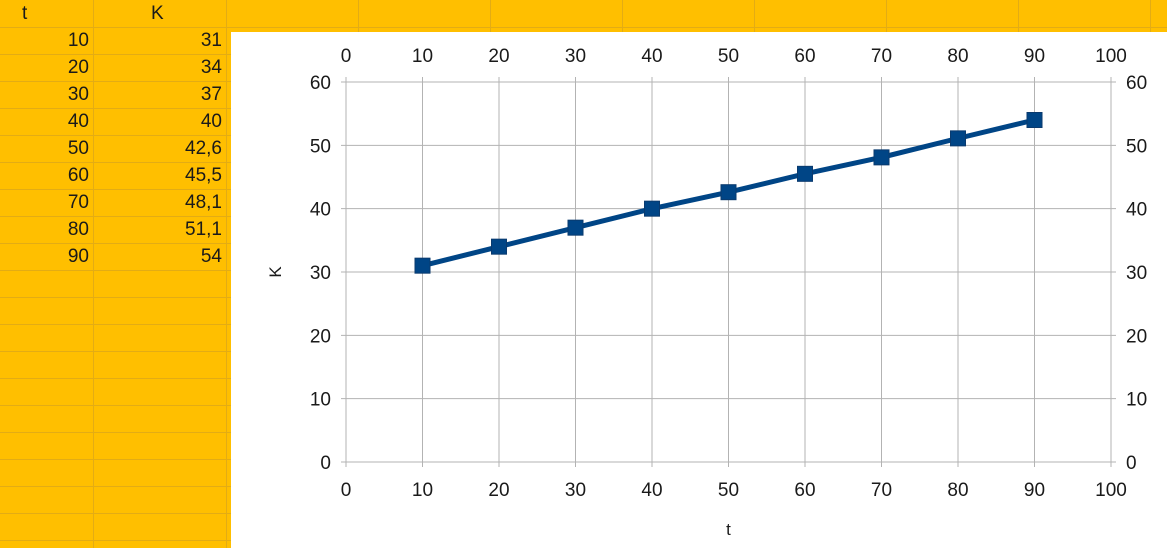  What do you see at coordinates (575, 490) in the screenshot?
I see `x-tick-label-bottom: 30` at bounding box center [575, 490].